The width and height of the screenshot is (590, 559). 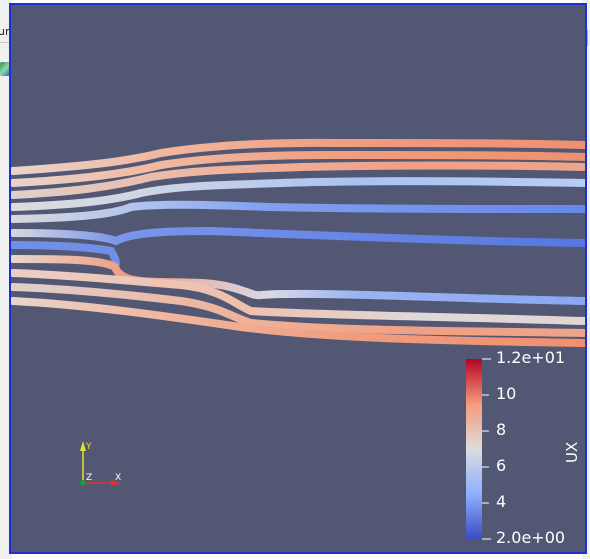 What do you see at coordinates (6, 32) in the screenshot?
I see `background-tab: ur` at bounding box center [6, 32].